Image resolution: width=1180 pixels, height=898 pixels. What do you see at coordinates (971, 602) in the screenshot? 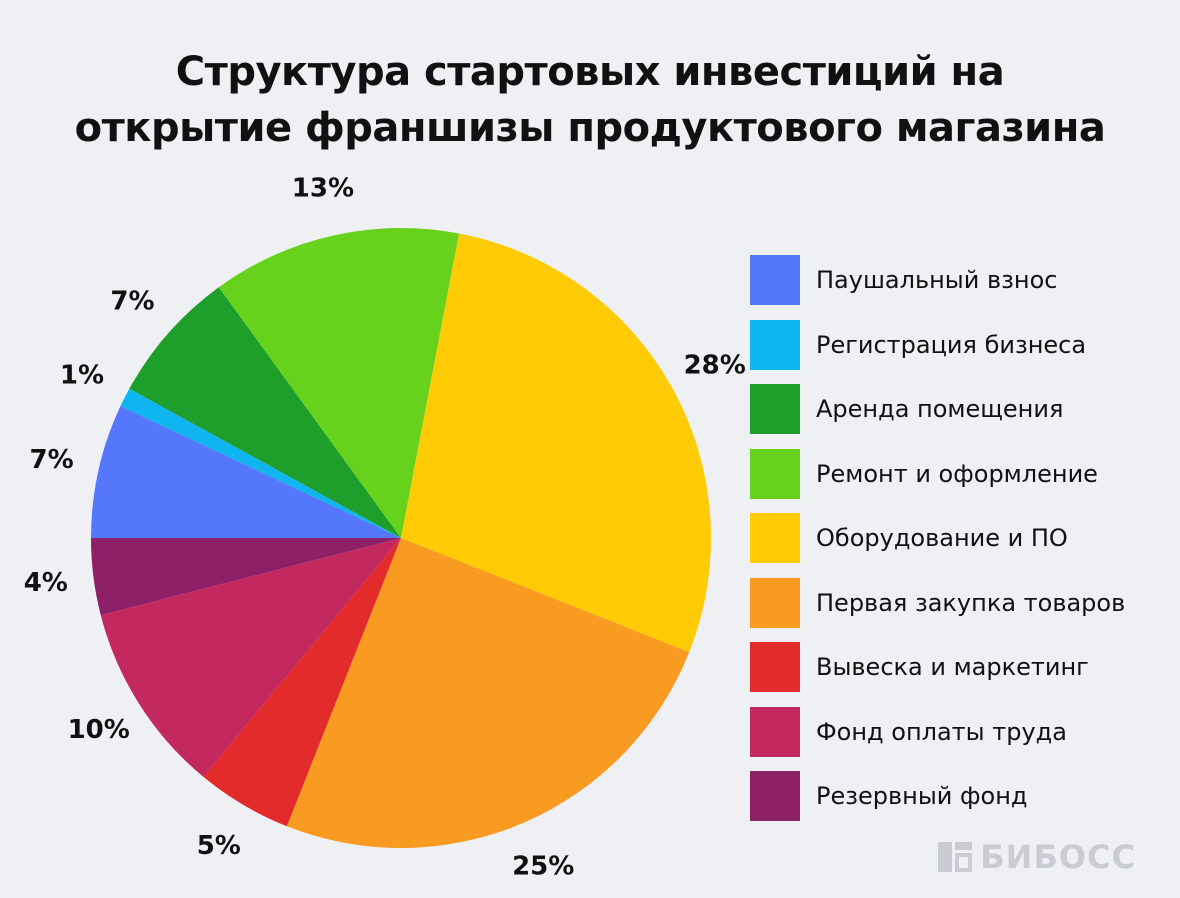
I see `legend-label-6: Первая закупка товаров` at bounding box center [971, 602].